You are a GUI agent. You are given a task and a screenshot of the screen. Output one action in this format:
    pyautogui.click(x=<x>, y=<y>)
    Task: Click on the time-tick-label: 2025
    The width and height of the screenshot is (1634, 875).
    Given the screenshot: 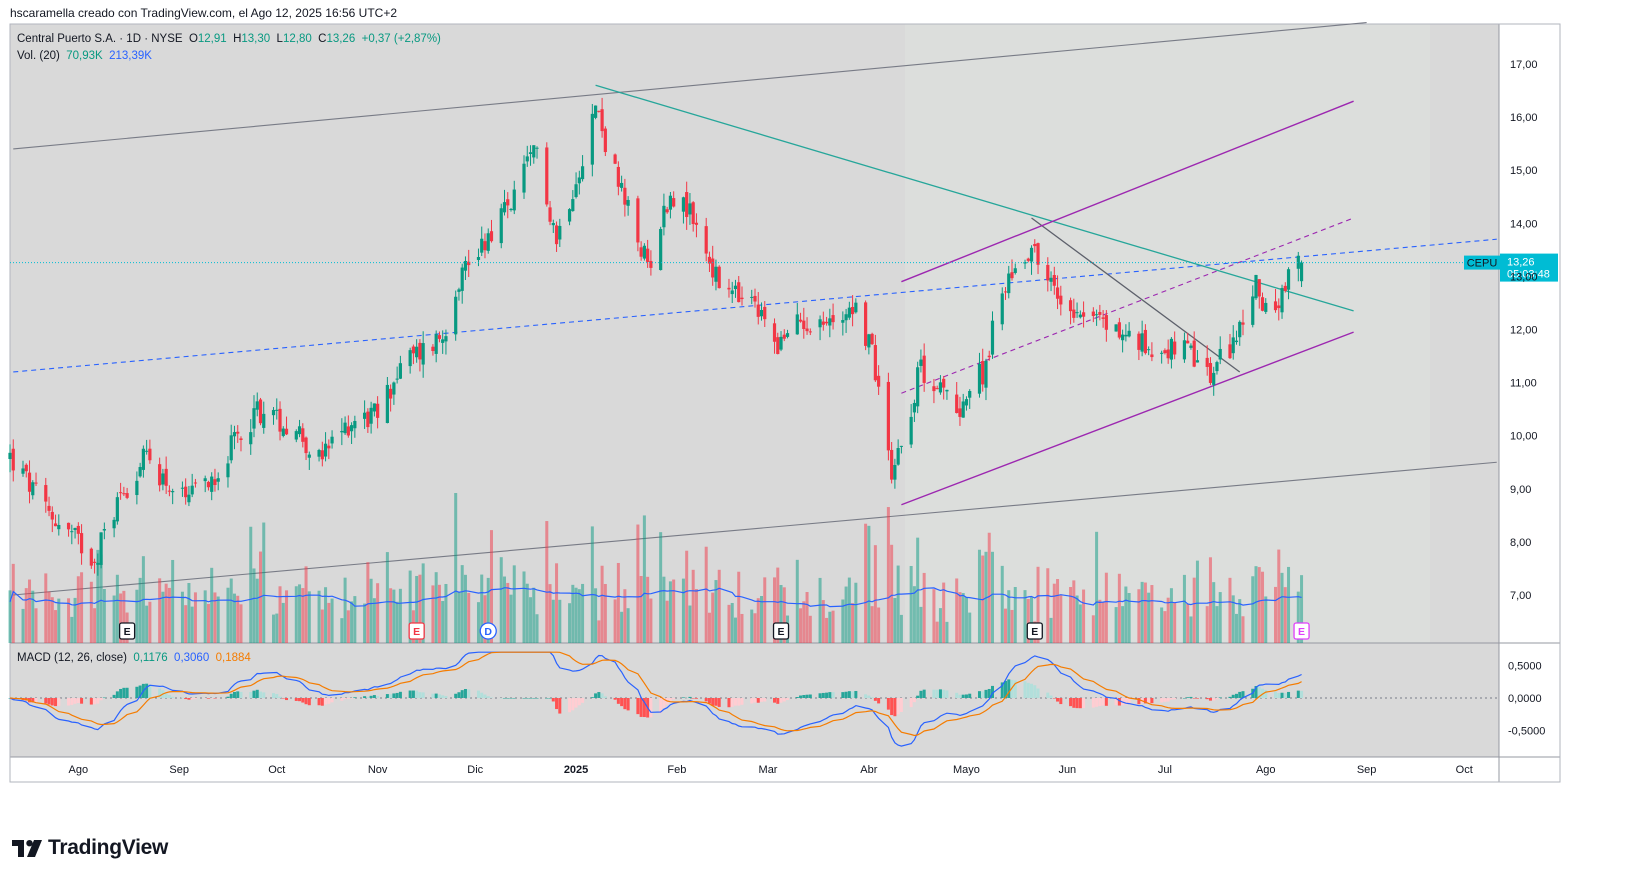 What is the action you would take?
    pyautogui.click(x=576, y=770)
    